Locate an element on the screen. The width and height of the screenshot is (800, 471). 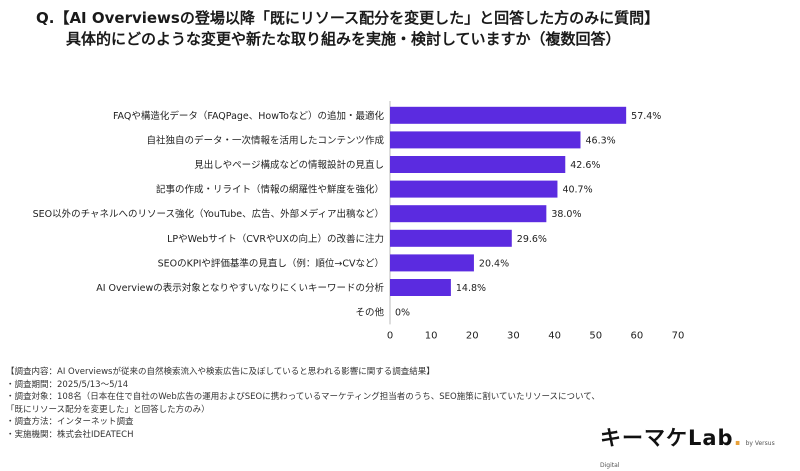
value-label: 38.0% is located at coordinates (566, 214).